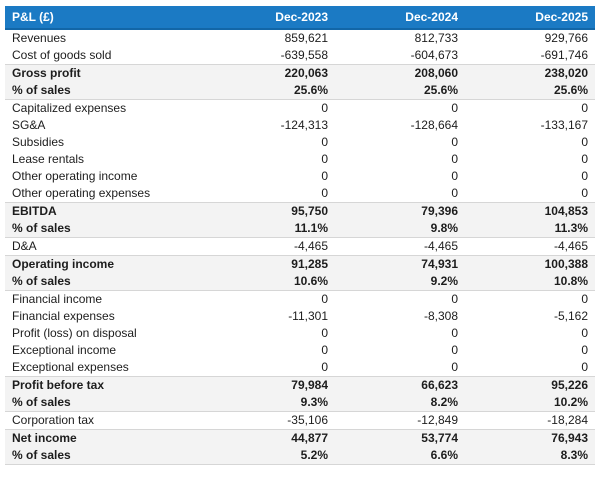  I want to click on cell-value: 6.6%, so click(400, 456).